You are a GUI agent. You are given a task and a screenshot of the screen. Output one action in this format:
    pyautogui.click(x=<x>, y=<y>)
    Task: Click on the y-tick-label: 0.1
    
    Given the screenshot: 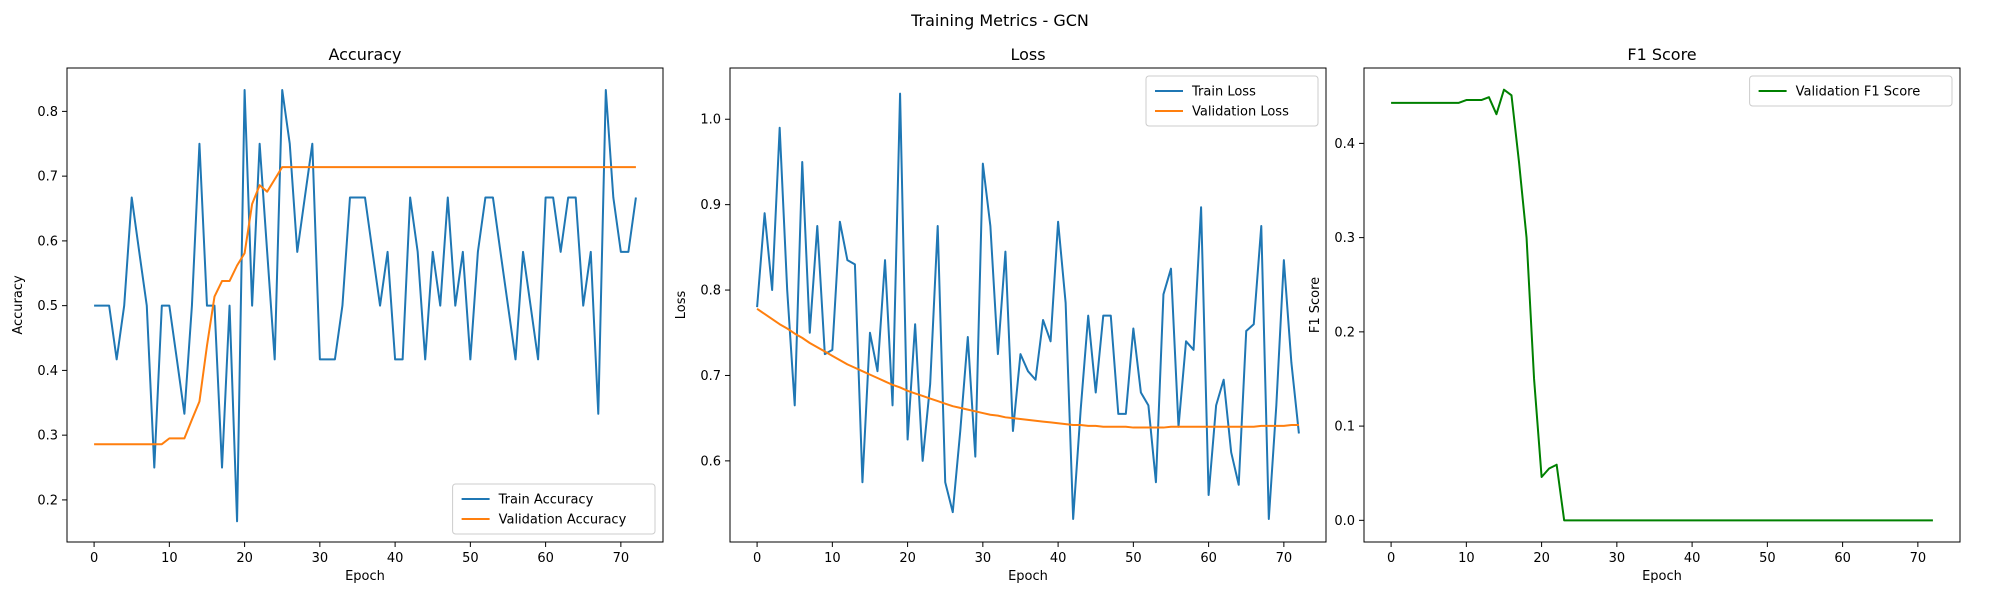 What is the action you would take?
    pyautogui.click(x=1344, y=427)
    